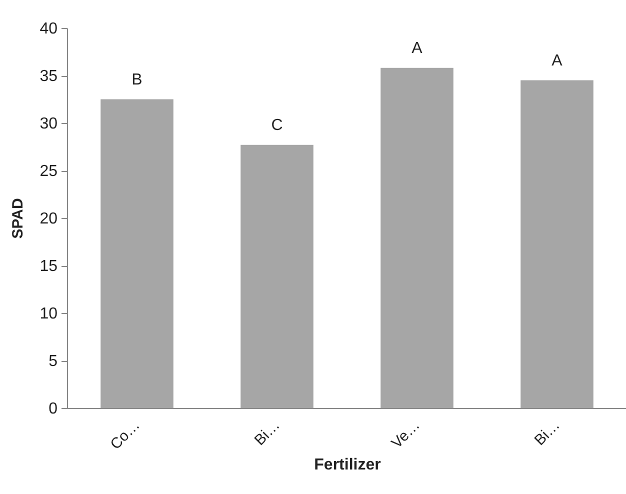  Describe the element at coordinates (49, 219) in the screenshot. I see `y-tick-label: 20` at that location.